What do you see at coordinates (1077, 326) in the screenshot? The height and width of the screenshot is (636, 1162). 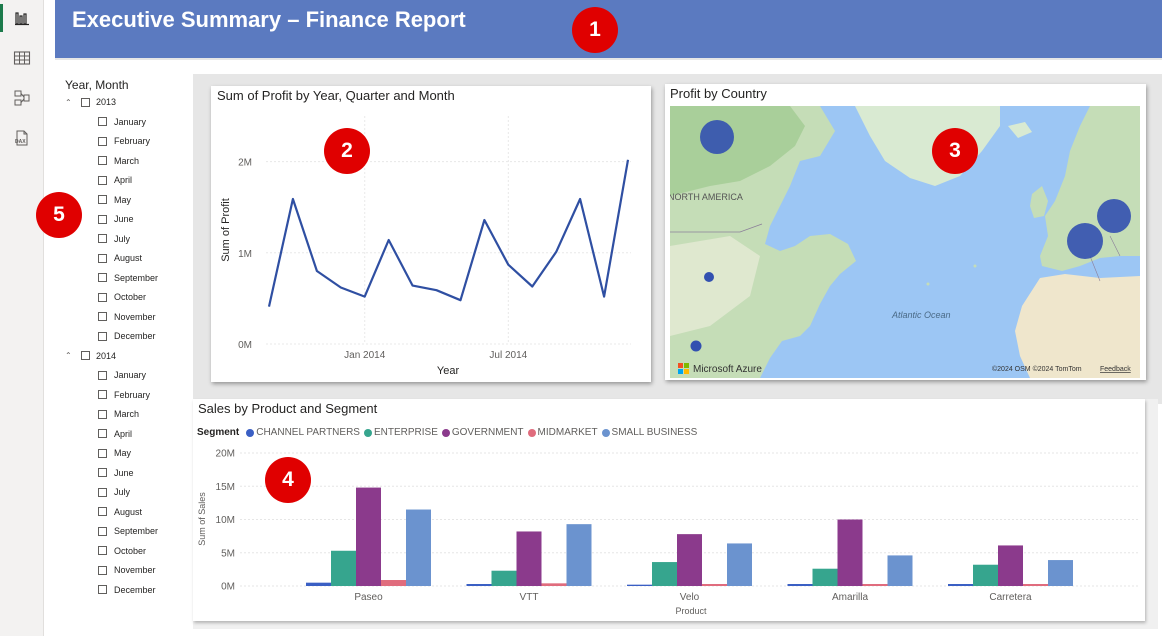 I see `africa-landmass` at bounding box center [1077, 326].